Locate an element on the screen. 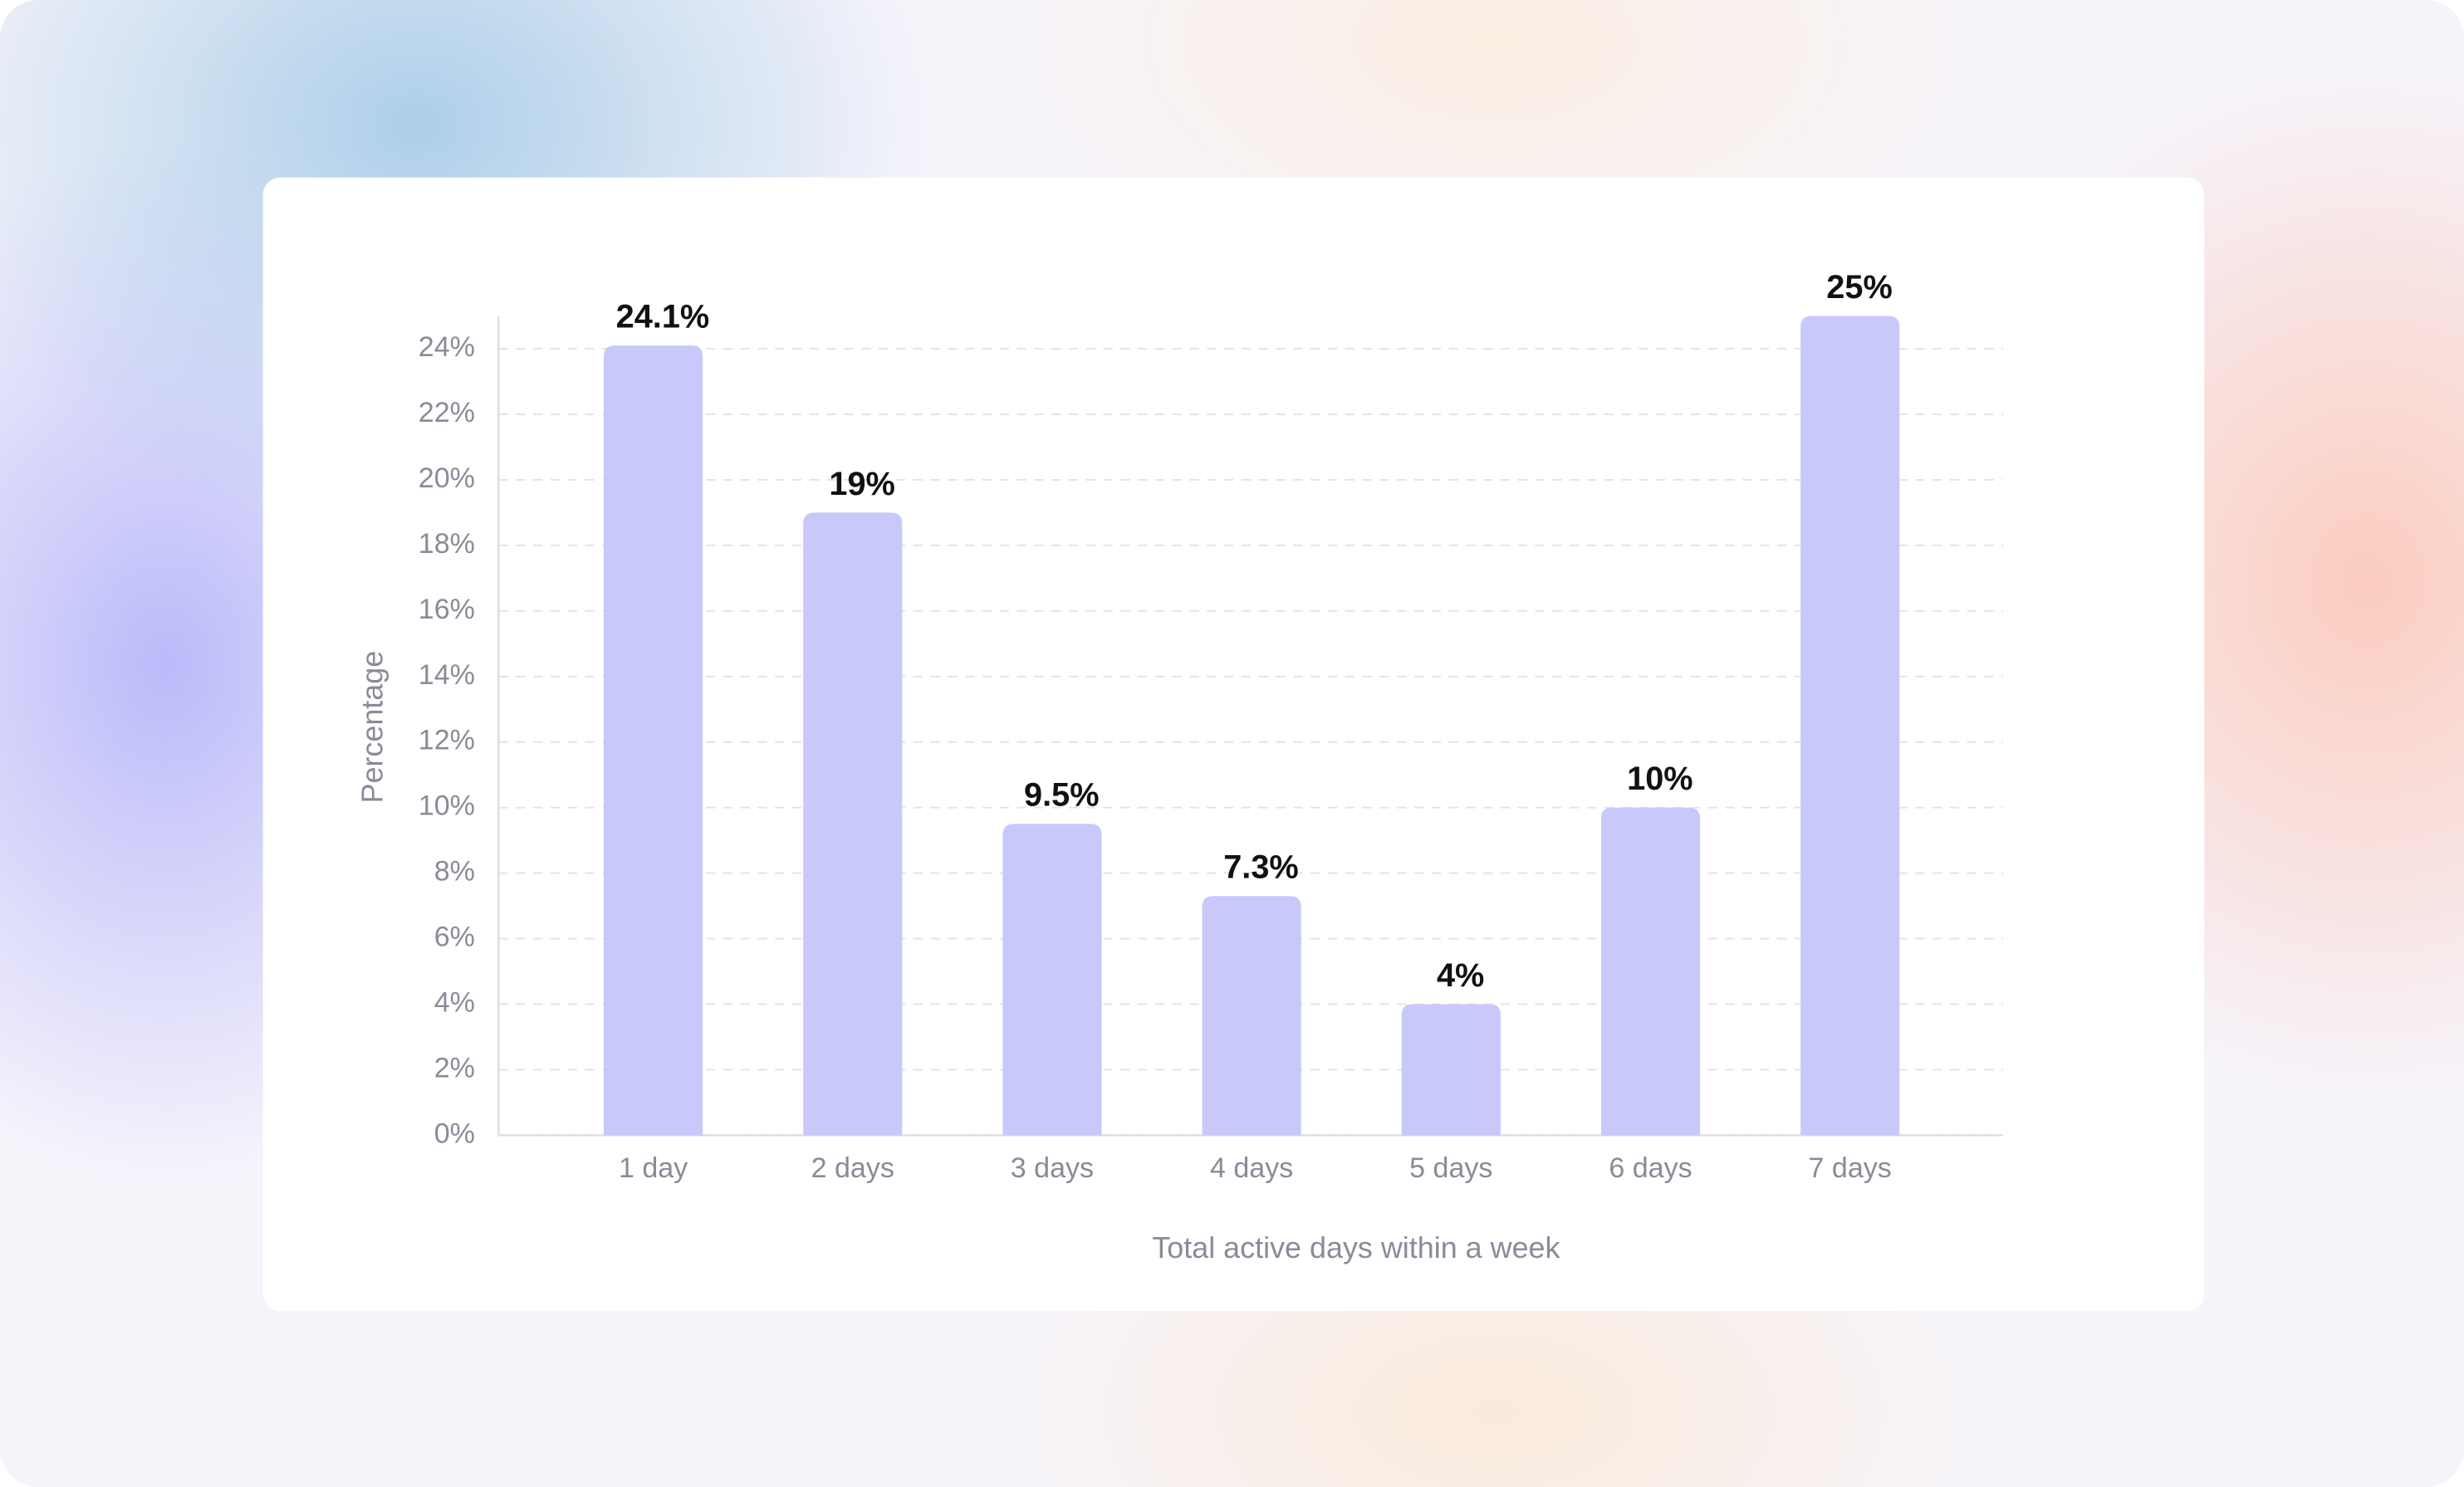 Image resolution: width=2464 pixels, height=1487 pixels. x-axis-title: Total active days within a week is located at coordinates (1356, 1247).